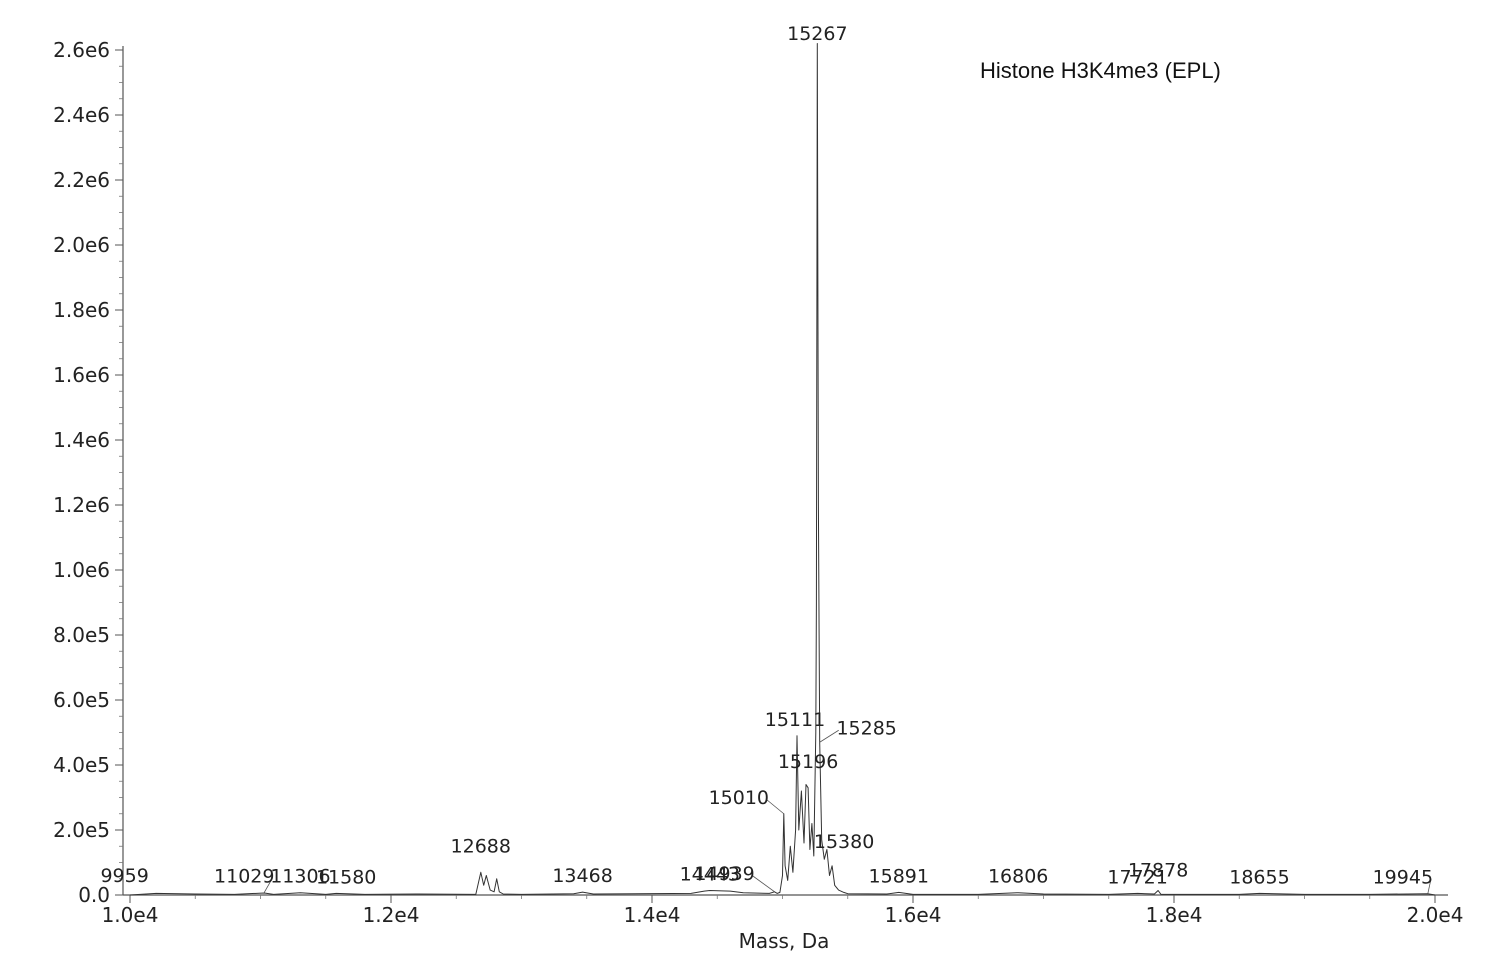 This screenshot has width=1500, height=979. Describe the element at coordinates (481, 846) in the screenshot. I see `peak-label: 12688` at that location.